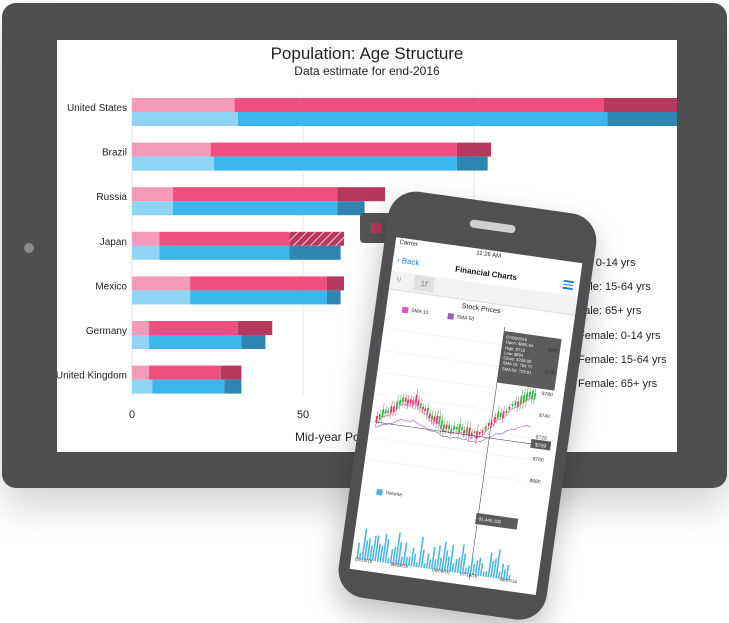  Describe the element at coordinates (399, 280) in the screenshot. I see `chart-type-icon: ⑂` at that location.